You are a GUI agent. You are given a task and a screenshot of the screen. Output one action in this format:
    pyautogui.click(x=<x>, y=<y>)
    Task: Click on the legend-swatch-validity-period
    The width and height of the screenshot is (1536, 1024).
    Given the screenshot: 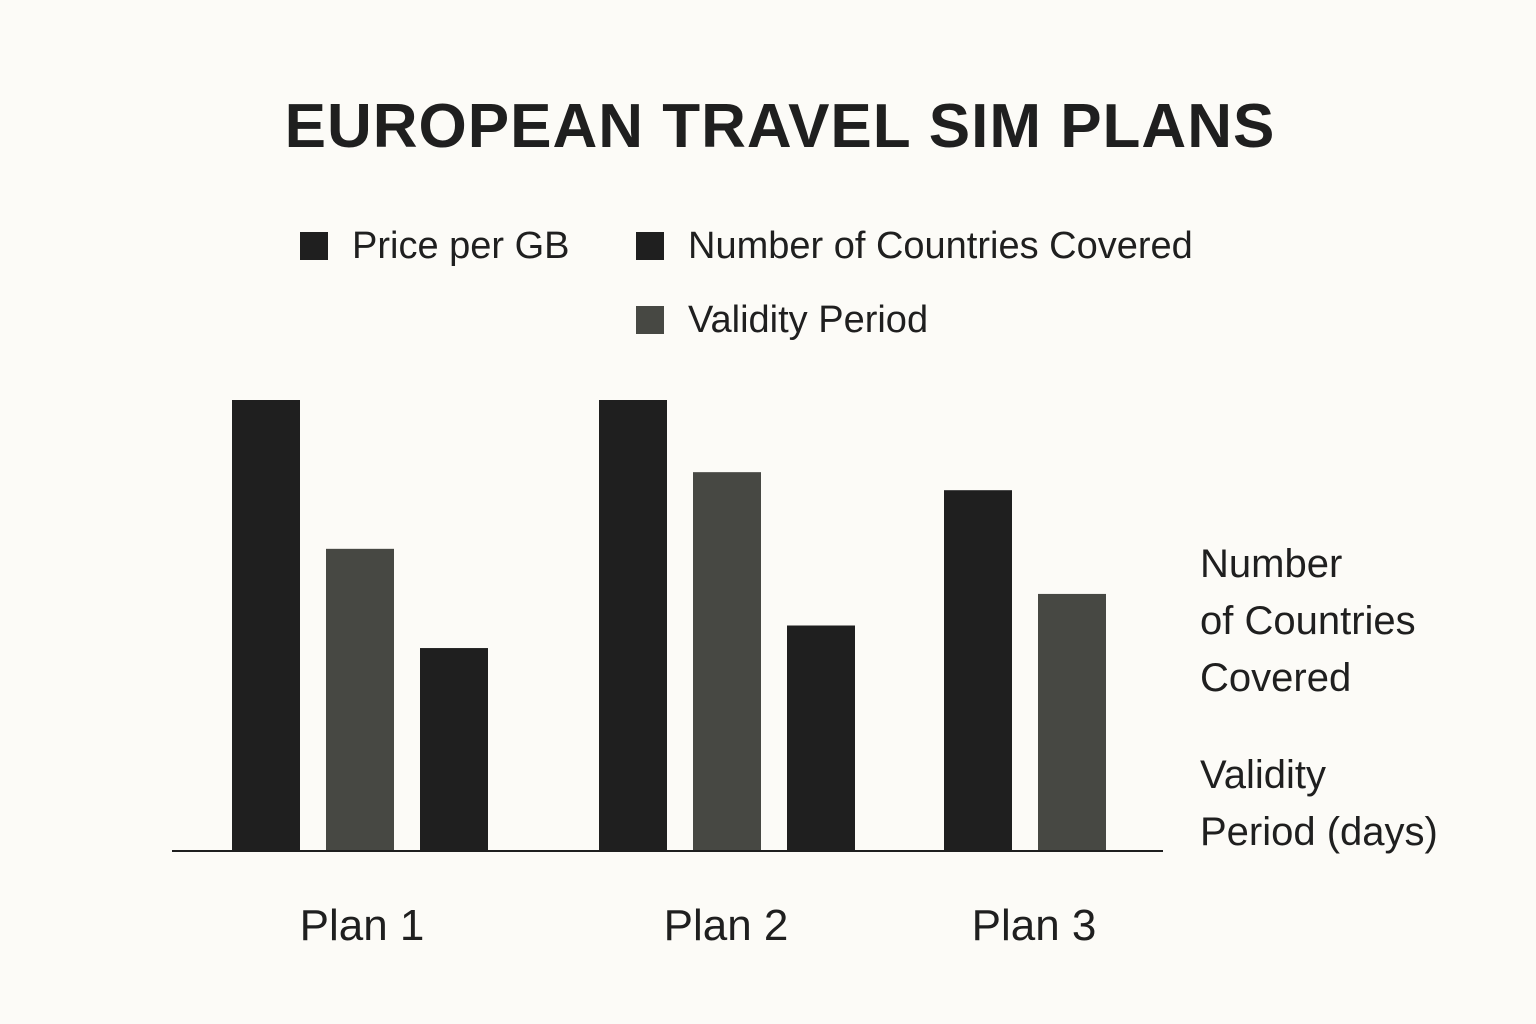 What is the action you would take?
    pyautogui.click(x=650, y=320)
    